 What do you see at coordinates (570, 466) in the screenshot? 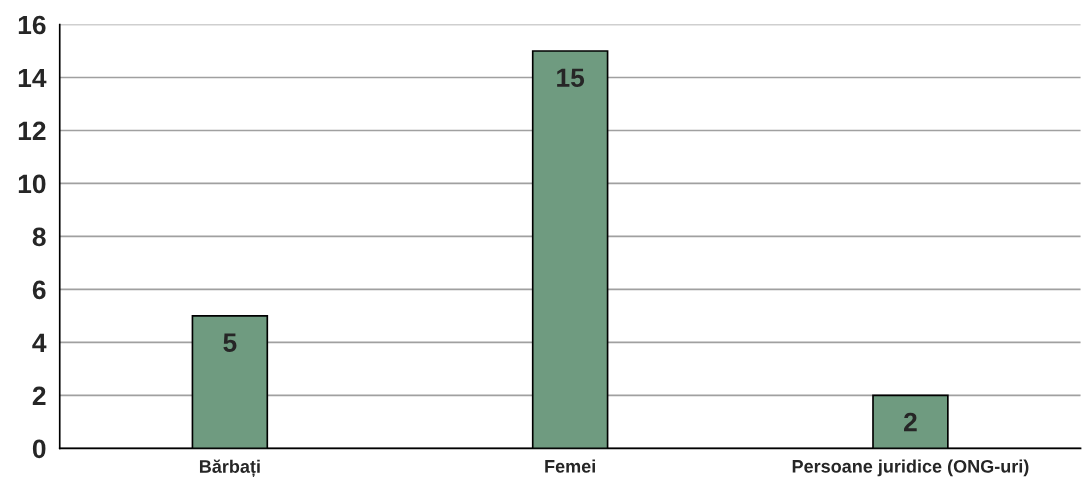
I see `x-tick-label: Femei` at bounding box center [570, 466].